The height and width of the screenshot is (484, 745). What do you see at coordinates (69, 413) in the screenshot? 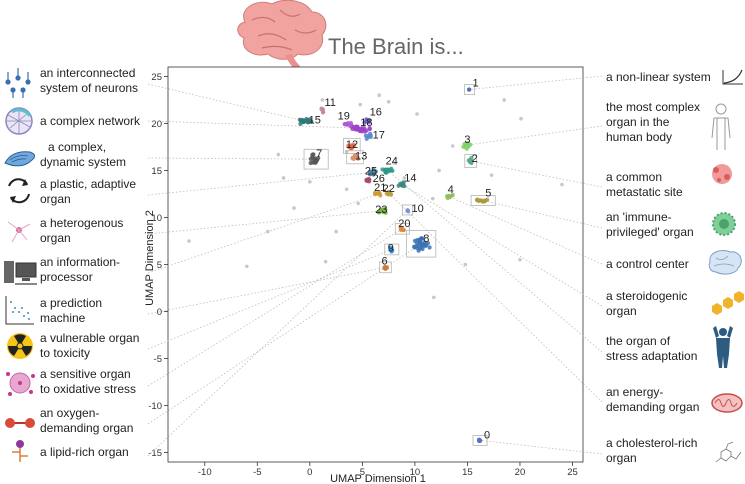
I see `label-oxygen-line1: an oxygen-` at bounding box center [69, 413].